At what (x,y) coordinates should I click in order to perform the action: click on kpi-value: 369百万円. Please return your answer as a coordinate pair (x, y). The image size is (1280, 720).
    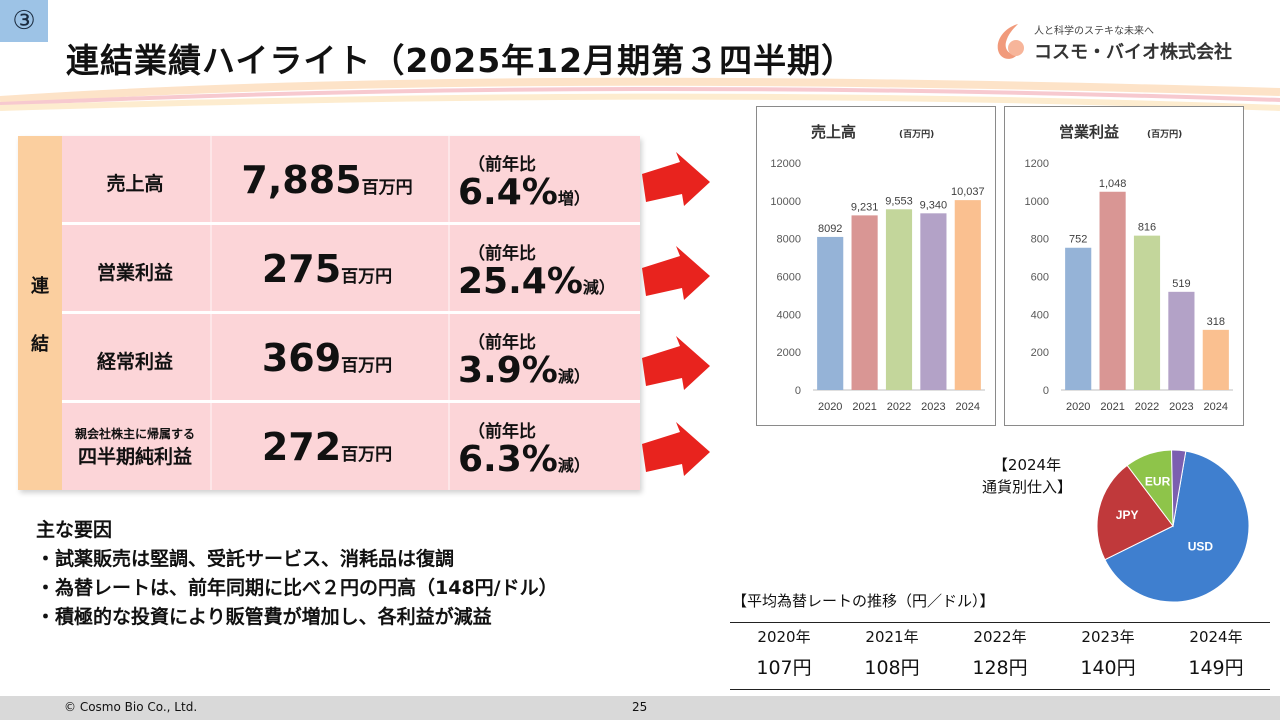
    Looking at the image, I should click on (327, 358).